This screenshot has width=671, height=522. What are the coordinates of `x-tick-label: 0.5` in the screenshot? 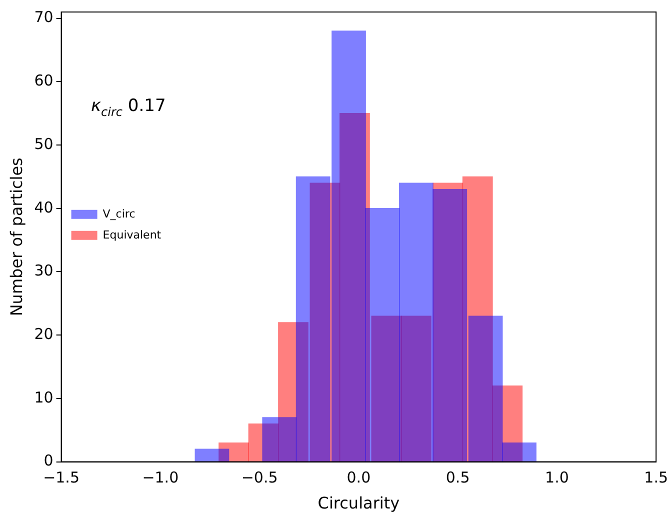 It's located at (458, 477).